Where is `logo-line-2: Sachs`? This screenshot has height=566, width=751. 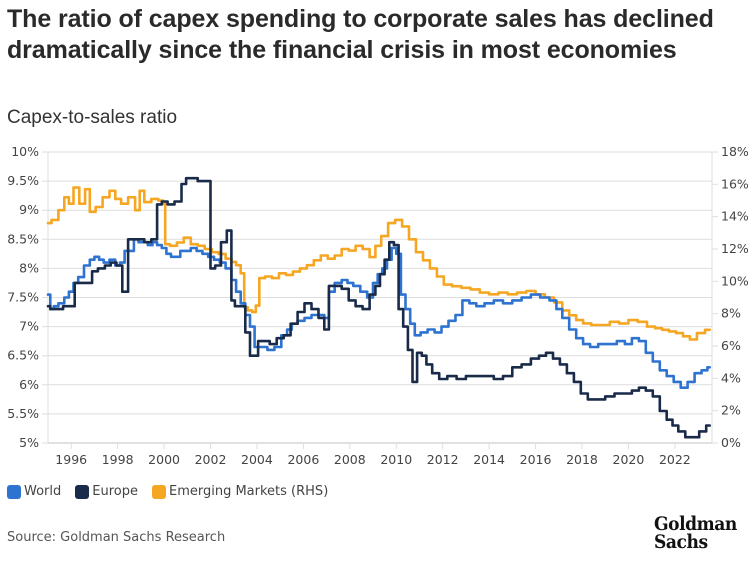
logo-line-2: Sachs is located at coordinates (681, 542).